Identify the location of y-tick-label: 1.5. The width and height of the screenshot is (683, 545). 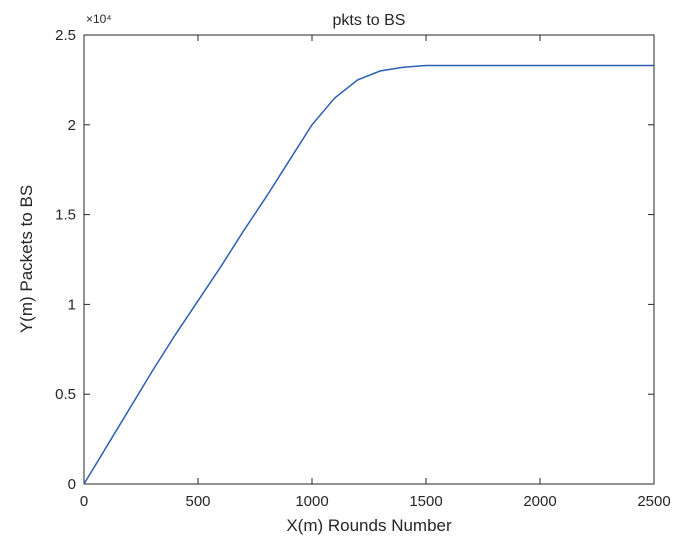
(65, 215).